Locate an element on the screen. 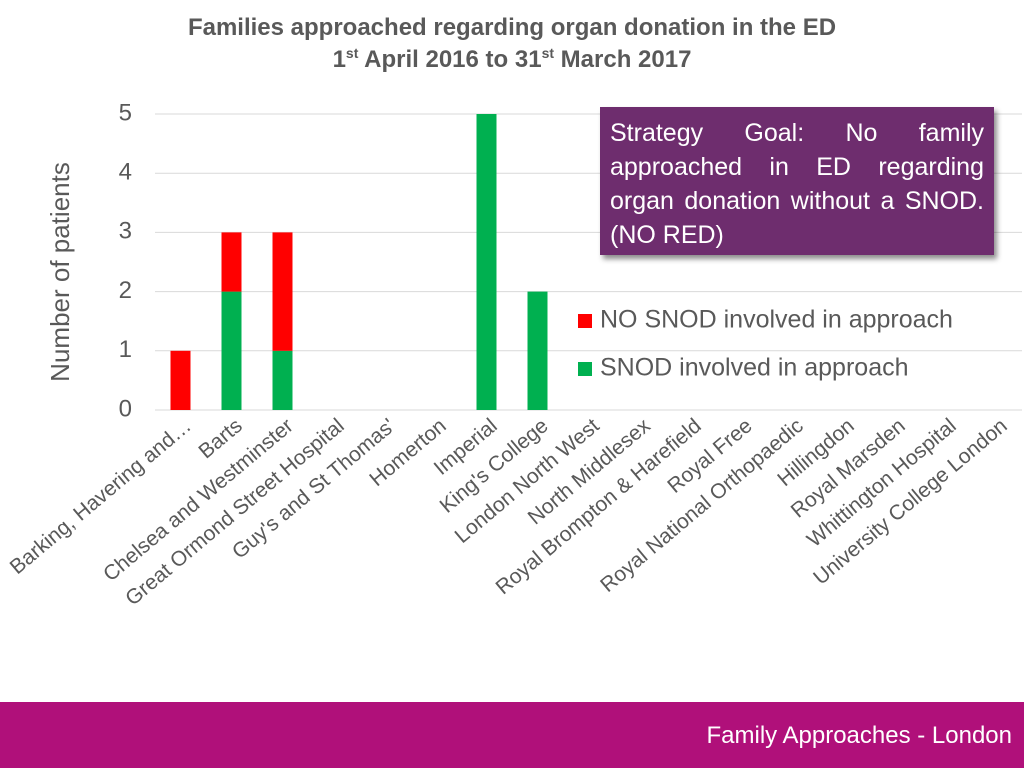 This screenshot has height=768, width=1024. y-tick-label: 4 is located at coordinates (125, 172).